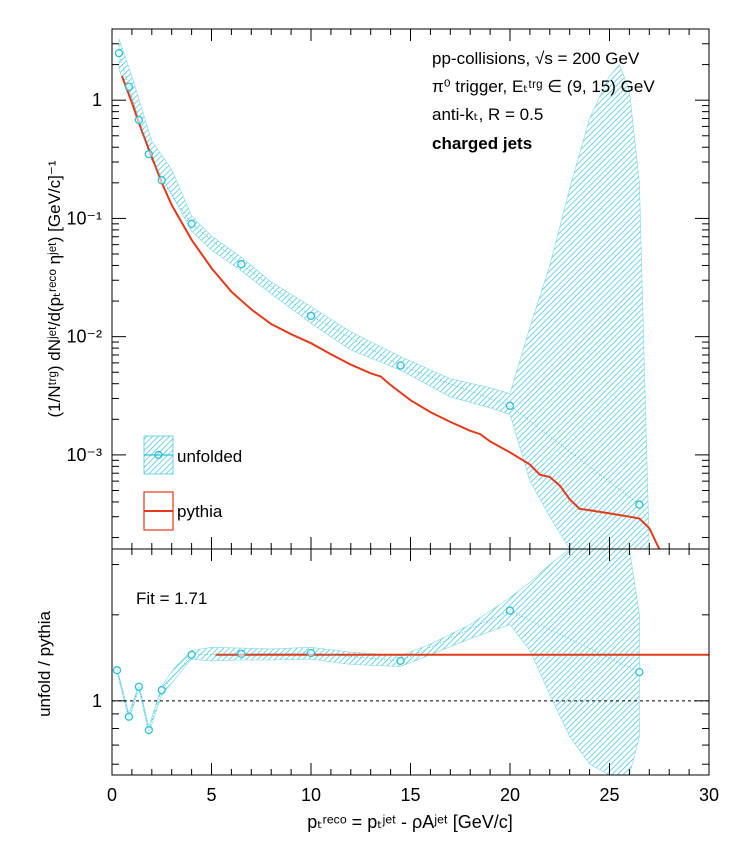 The image size is (748, 860). Describe the element at coordinates (709, 795) in the screenshot. I see `x-tick-label: 30` at that location.